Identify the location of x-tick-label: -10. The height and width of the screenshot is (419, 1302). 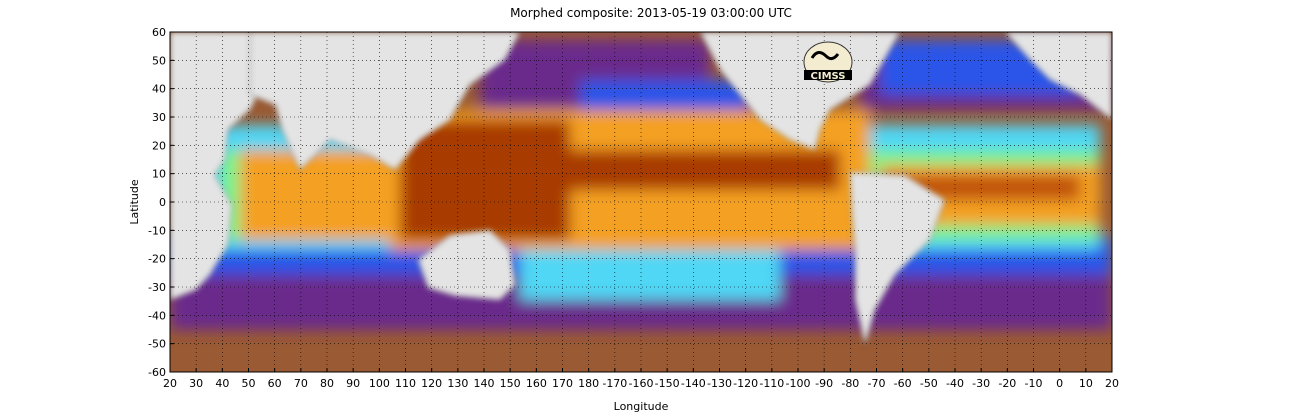
(1034, 383).